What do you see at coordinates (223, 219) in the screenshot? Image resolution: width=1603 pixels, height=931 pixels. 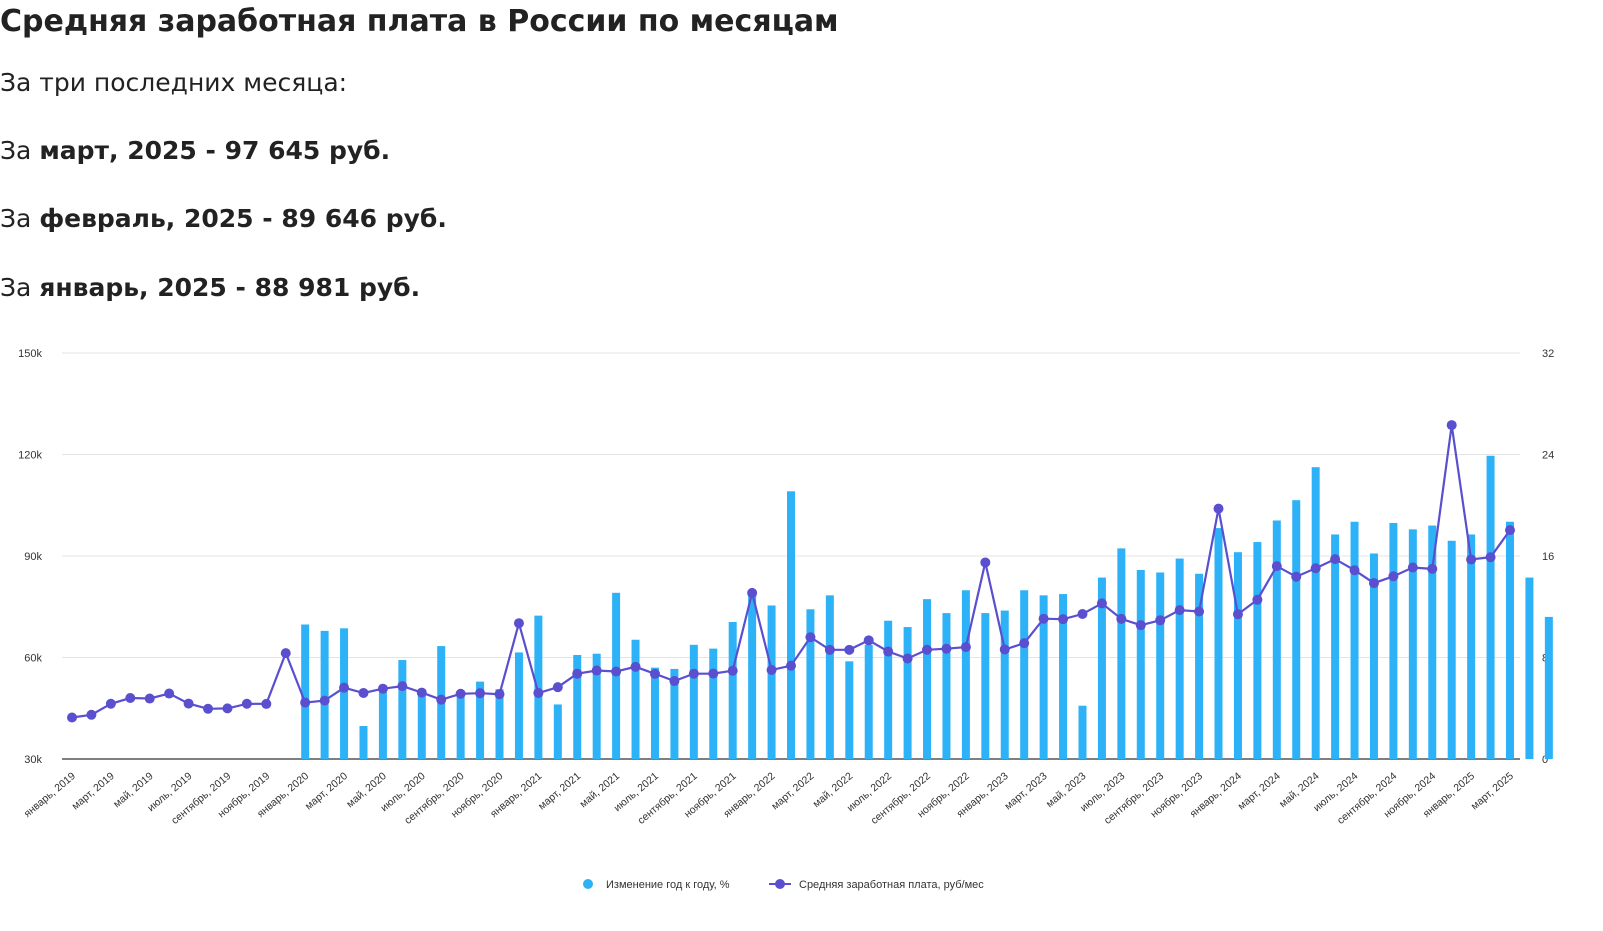 I see `summary-line-february: За февраль, 2025 - 89 646 руб.` at bounding box center [223, 219].